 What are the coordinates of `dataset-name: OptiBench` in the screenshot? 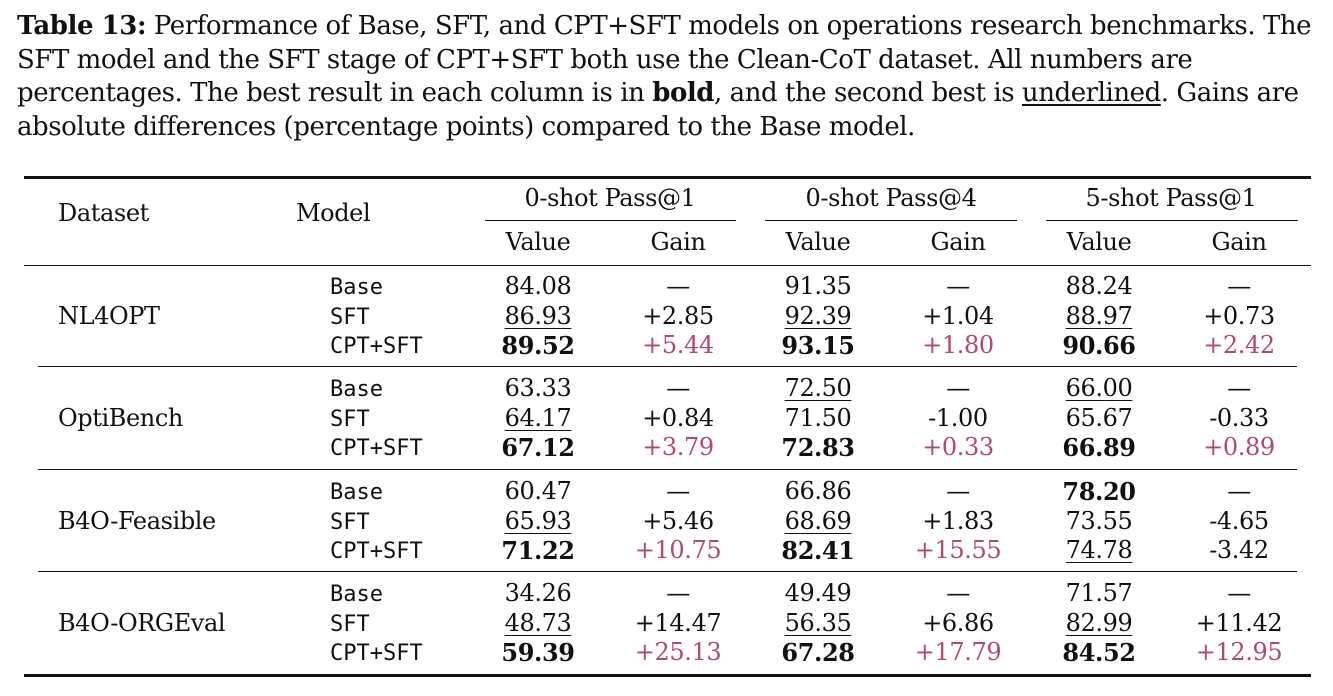 It's located at (120, 417).